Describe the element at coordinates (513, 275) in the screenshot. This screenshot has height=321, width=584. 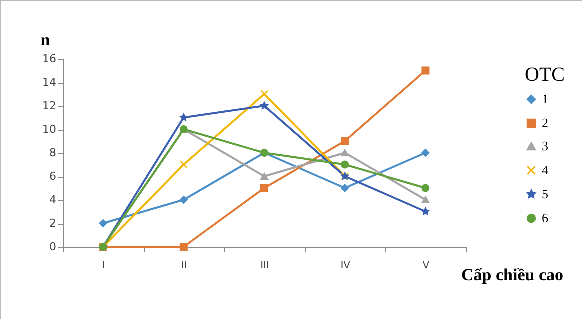
I see `x-axis-title: Cấp chiều cao` at that location.